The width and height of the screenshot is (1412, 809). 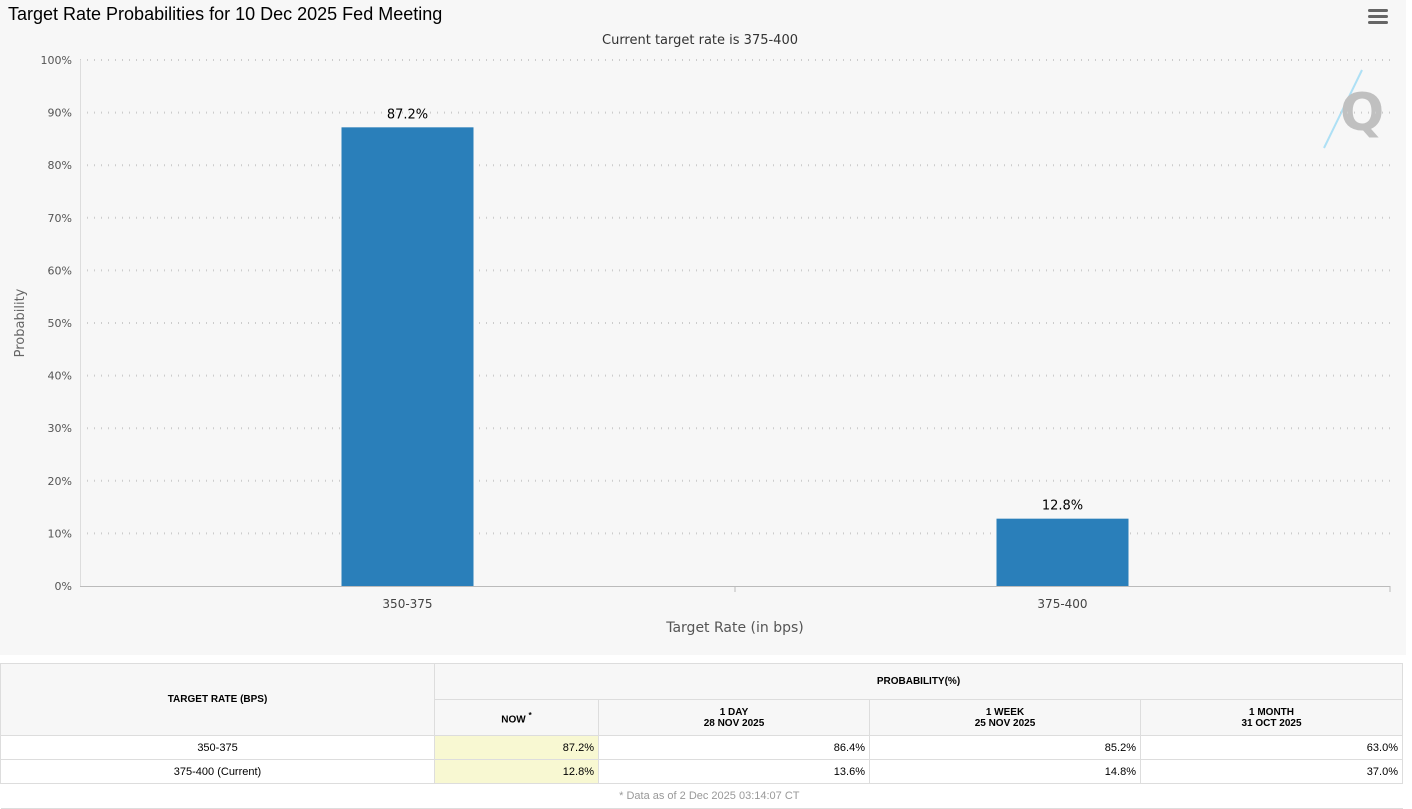 I want to click on y-tick-label: 90%, so click(x=60, y=113).